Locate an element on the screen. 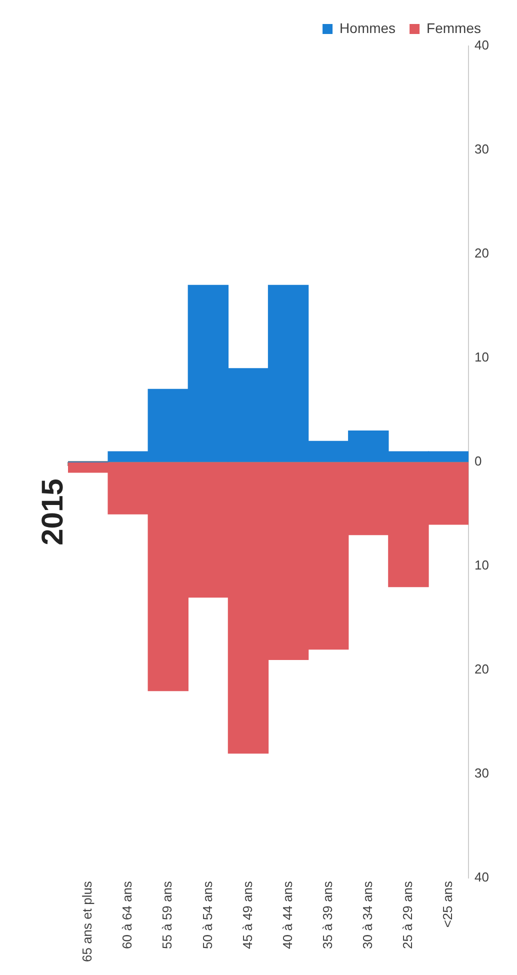 The height and width of the screenshot is (975, 517). x-tick-label: 60 à 64 ans is located at coordinates (127, 915).